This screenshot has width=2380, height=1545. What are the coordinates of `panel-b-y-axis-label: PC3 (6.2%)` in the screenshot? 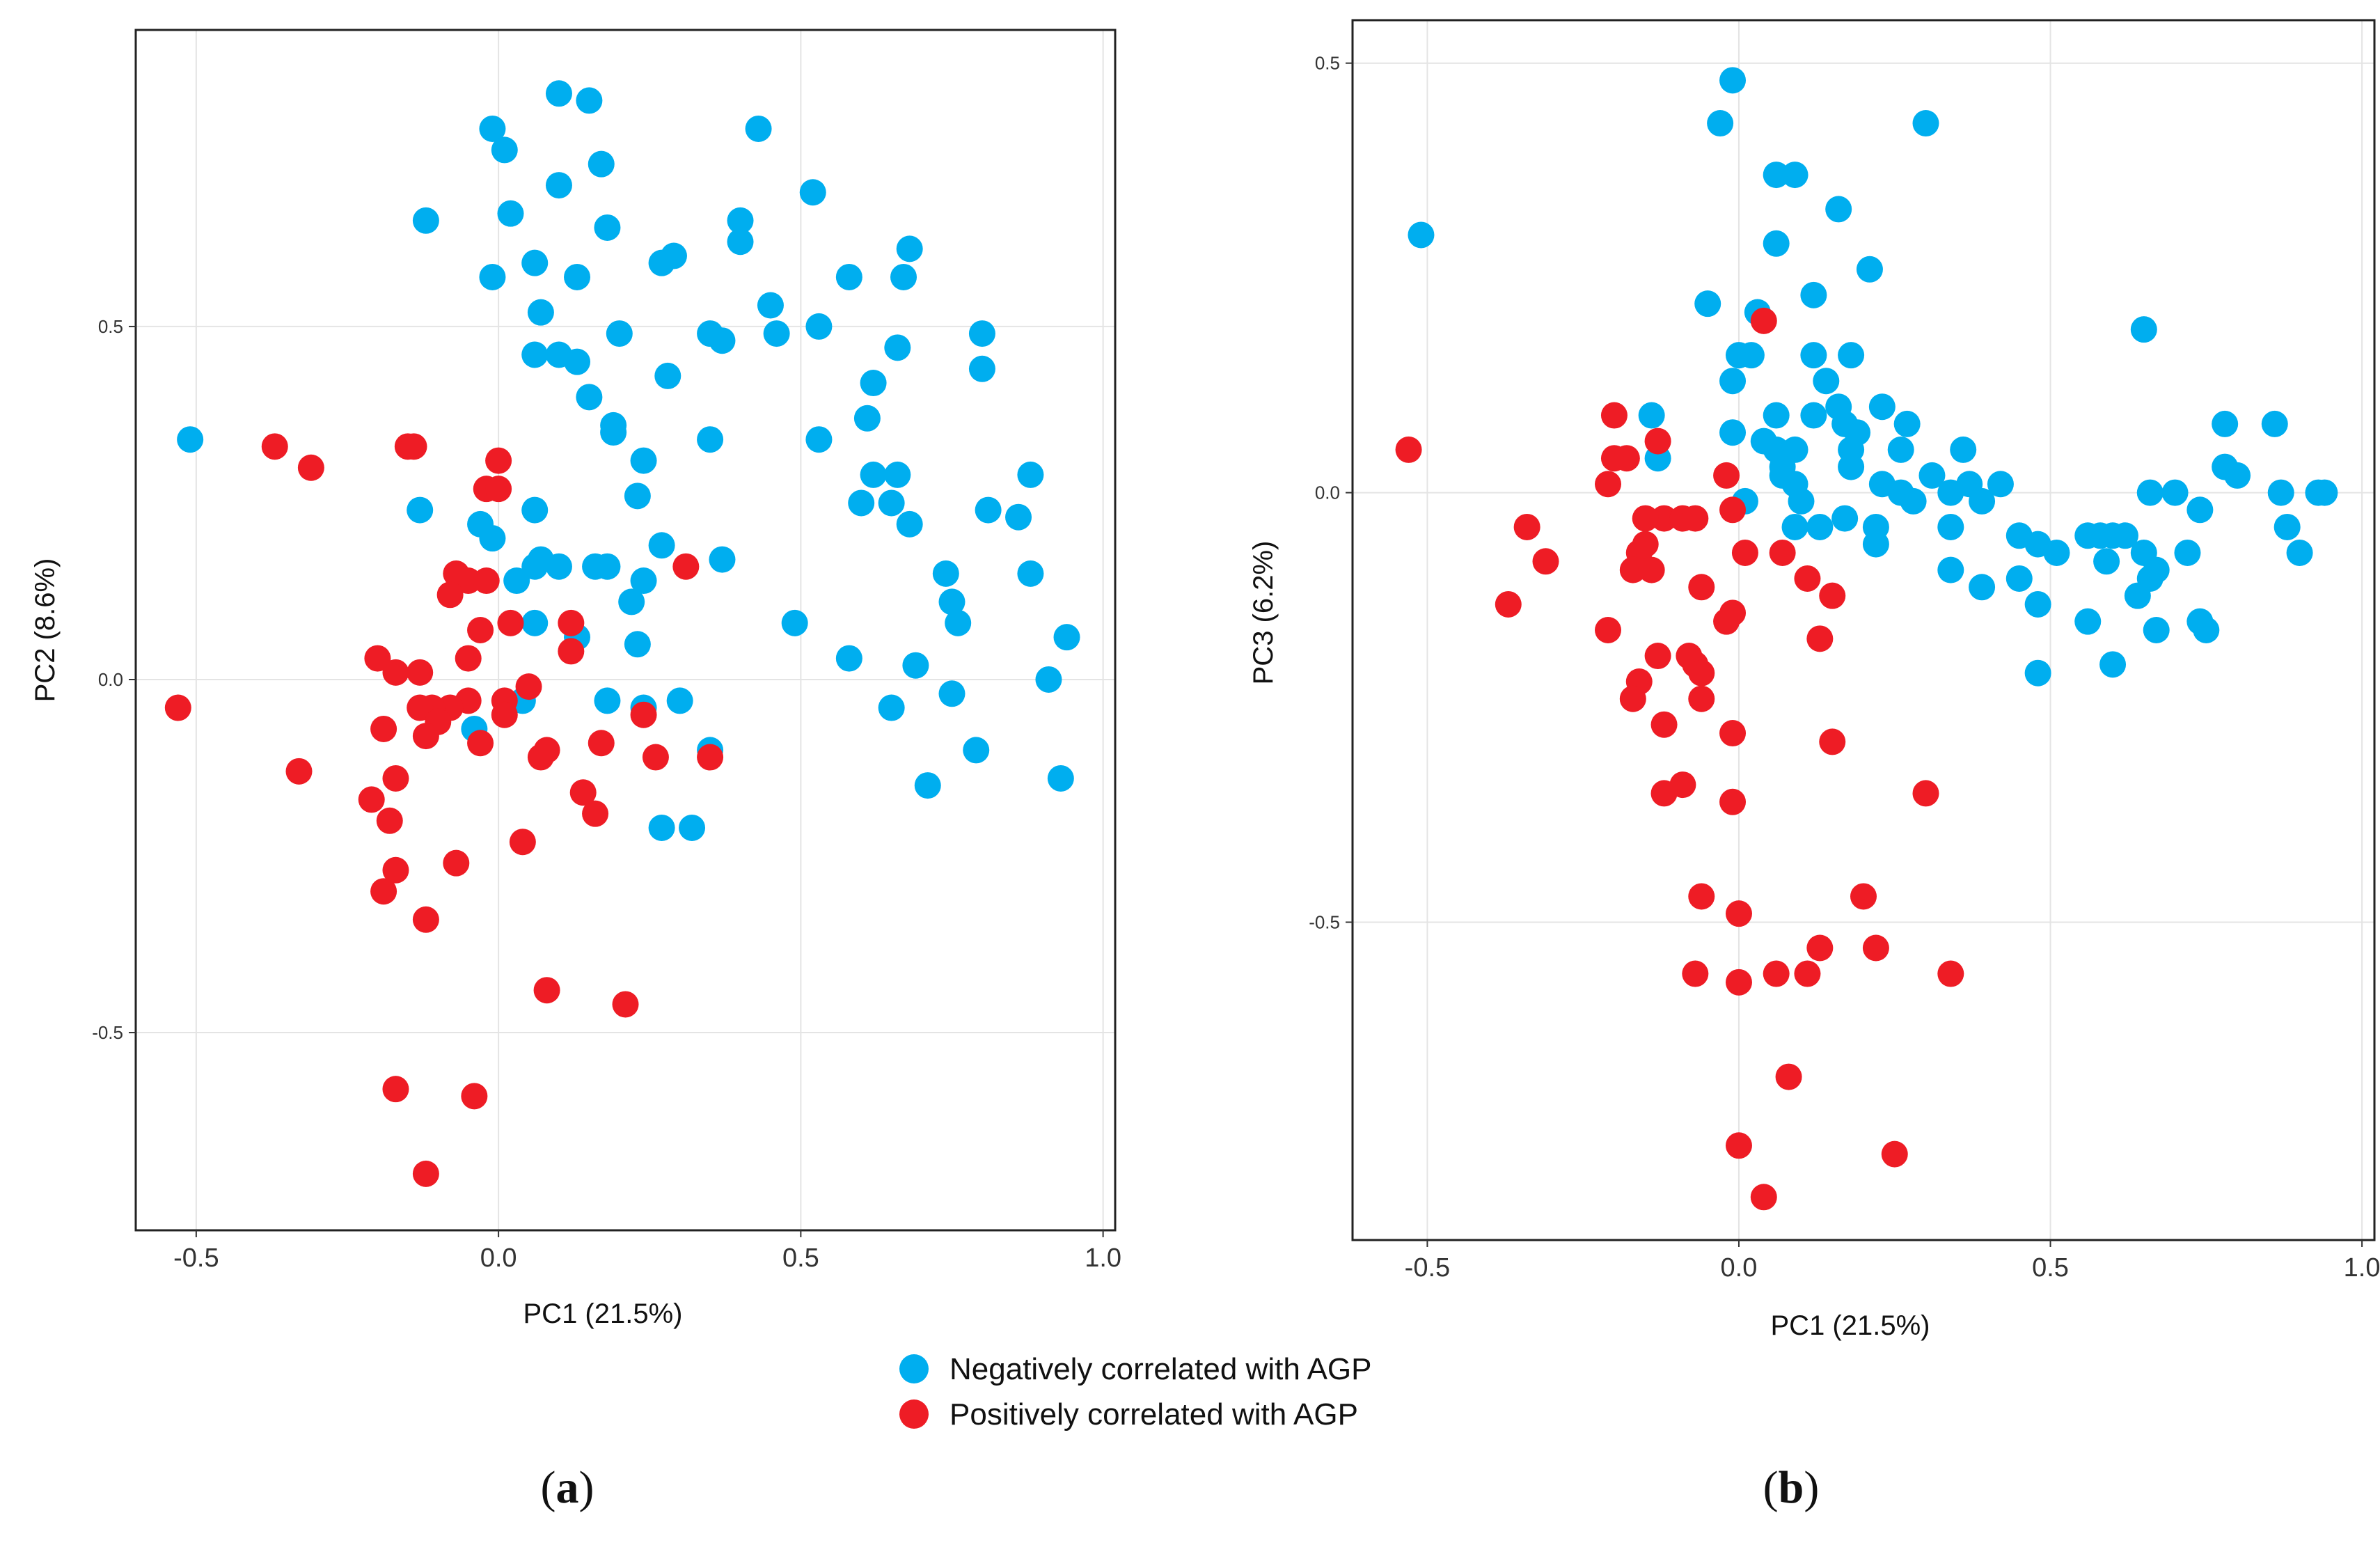 It's located at (1263, 613).